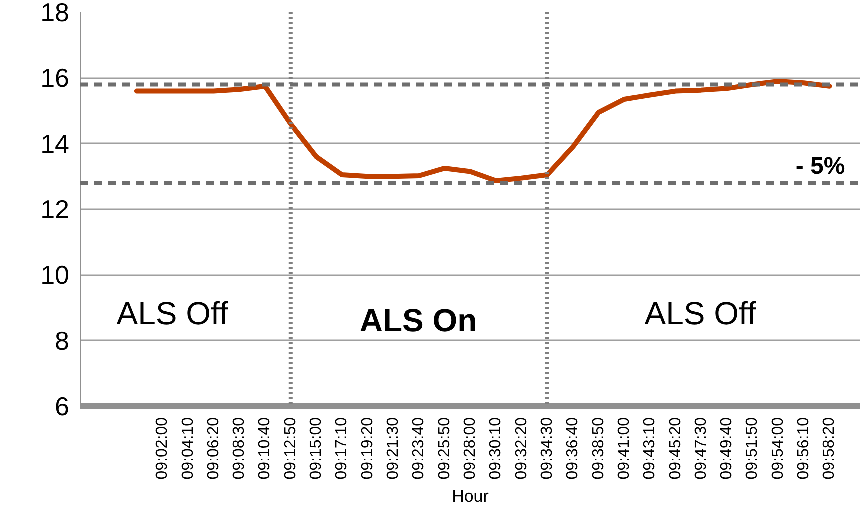 The height and width of the screenshot is (508, 862). I want to click on y-tick-label: 12, so click(55, 209).